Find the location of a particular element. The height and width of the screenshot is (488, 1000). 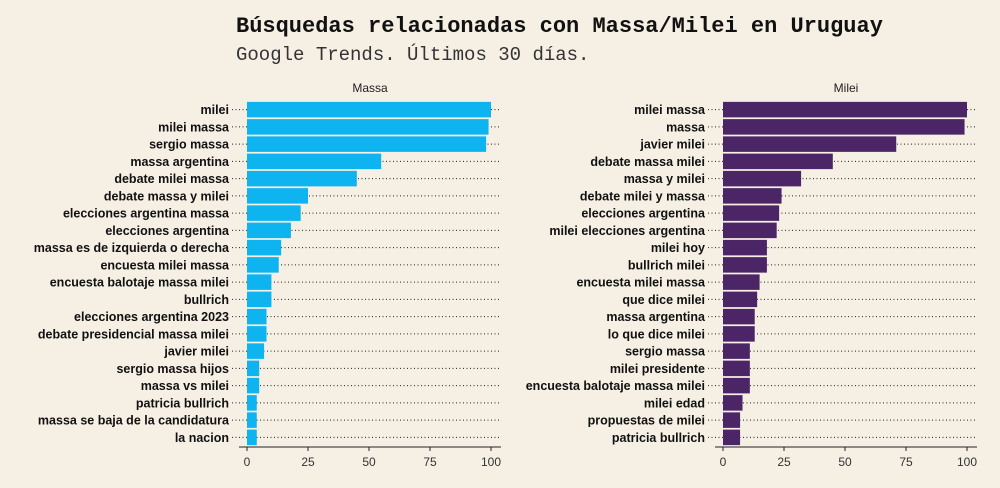

category-label: milei presidente is located at coordinates (657, 369).